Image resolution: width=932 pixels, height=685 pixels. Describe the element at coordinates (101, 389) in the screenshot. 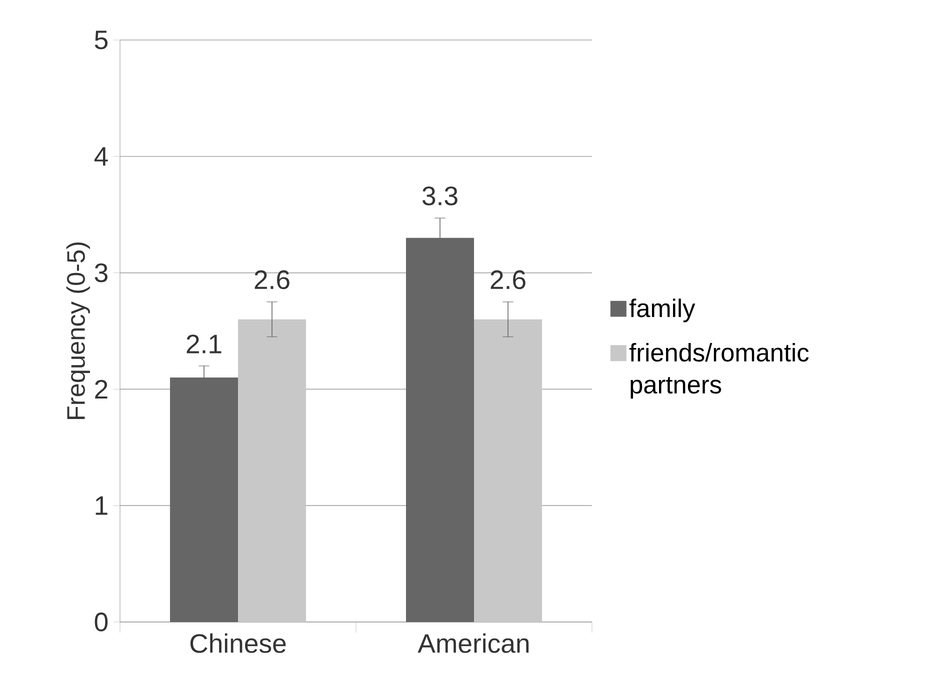

I see `y-tick-label: 2` at that location.